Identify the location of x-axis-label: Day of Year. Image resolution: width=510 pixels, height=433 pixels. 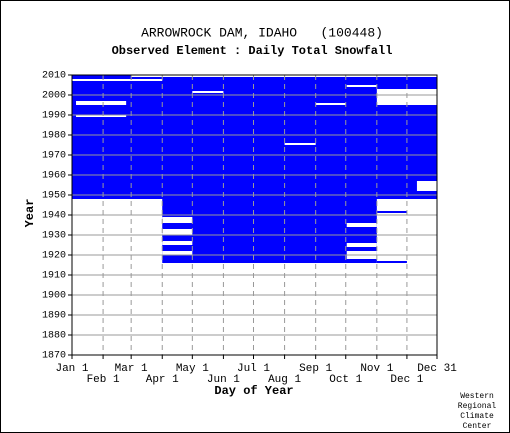
(253, 391).